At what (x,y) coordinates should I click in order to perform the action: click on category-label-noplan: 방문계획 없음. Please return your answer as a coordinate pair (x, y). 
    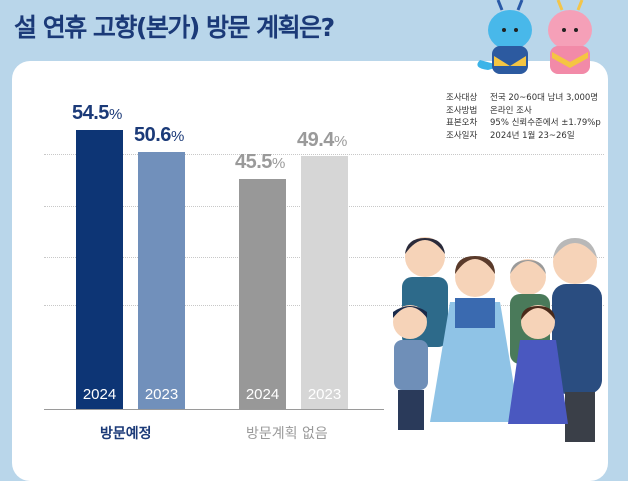
    Looking at the image, I should click on (287, 434).